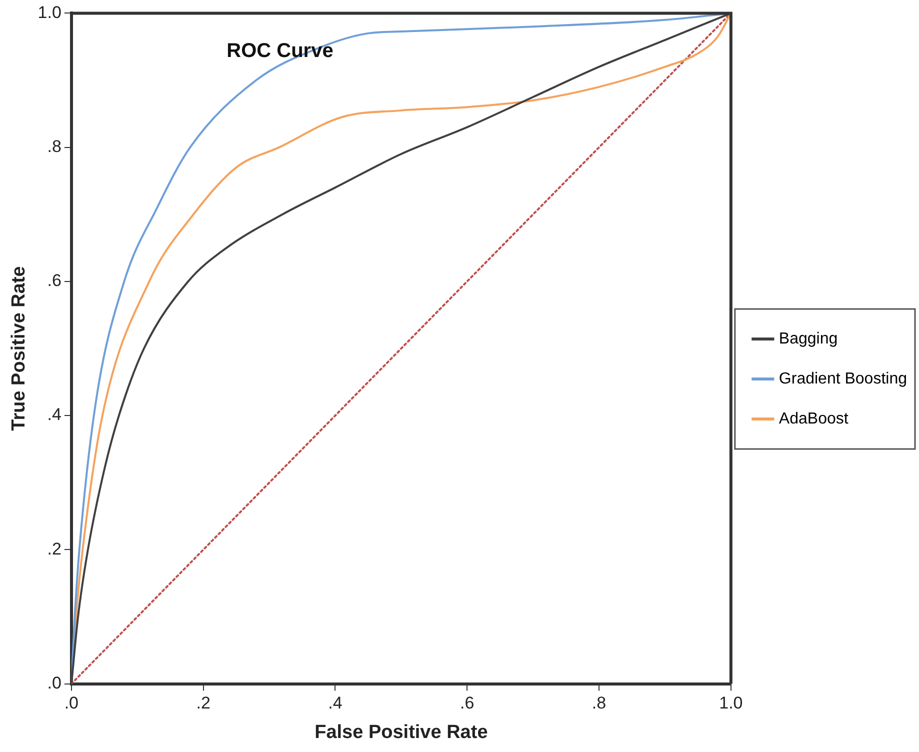  What do you see at coordinates (813, 419) in the screenshot?
I see `legend-label: AdaBoost` at bounding box center [813, 419].